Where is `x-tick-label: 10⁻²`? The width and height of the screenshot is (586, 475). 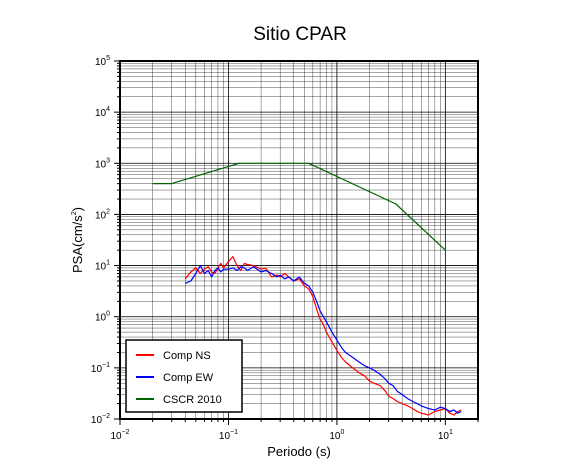 x-tick-label: 10⁻² is located at coordinates (119, 435).